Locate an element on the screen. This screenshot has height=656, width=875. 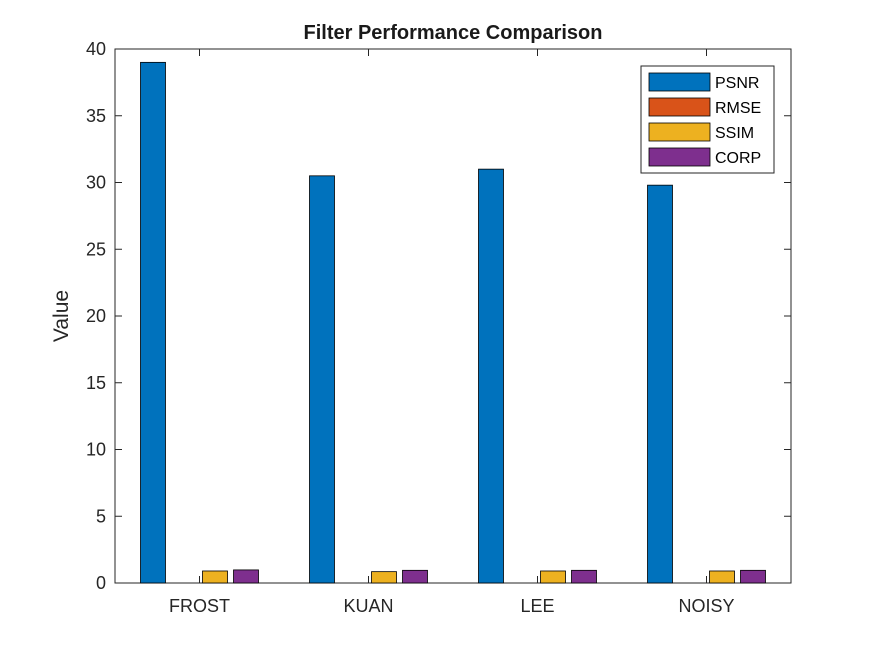
legend-label-psnr: PSNR is located at coordinates (737, 83).